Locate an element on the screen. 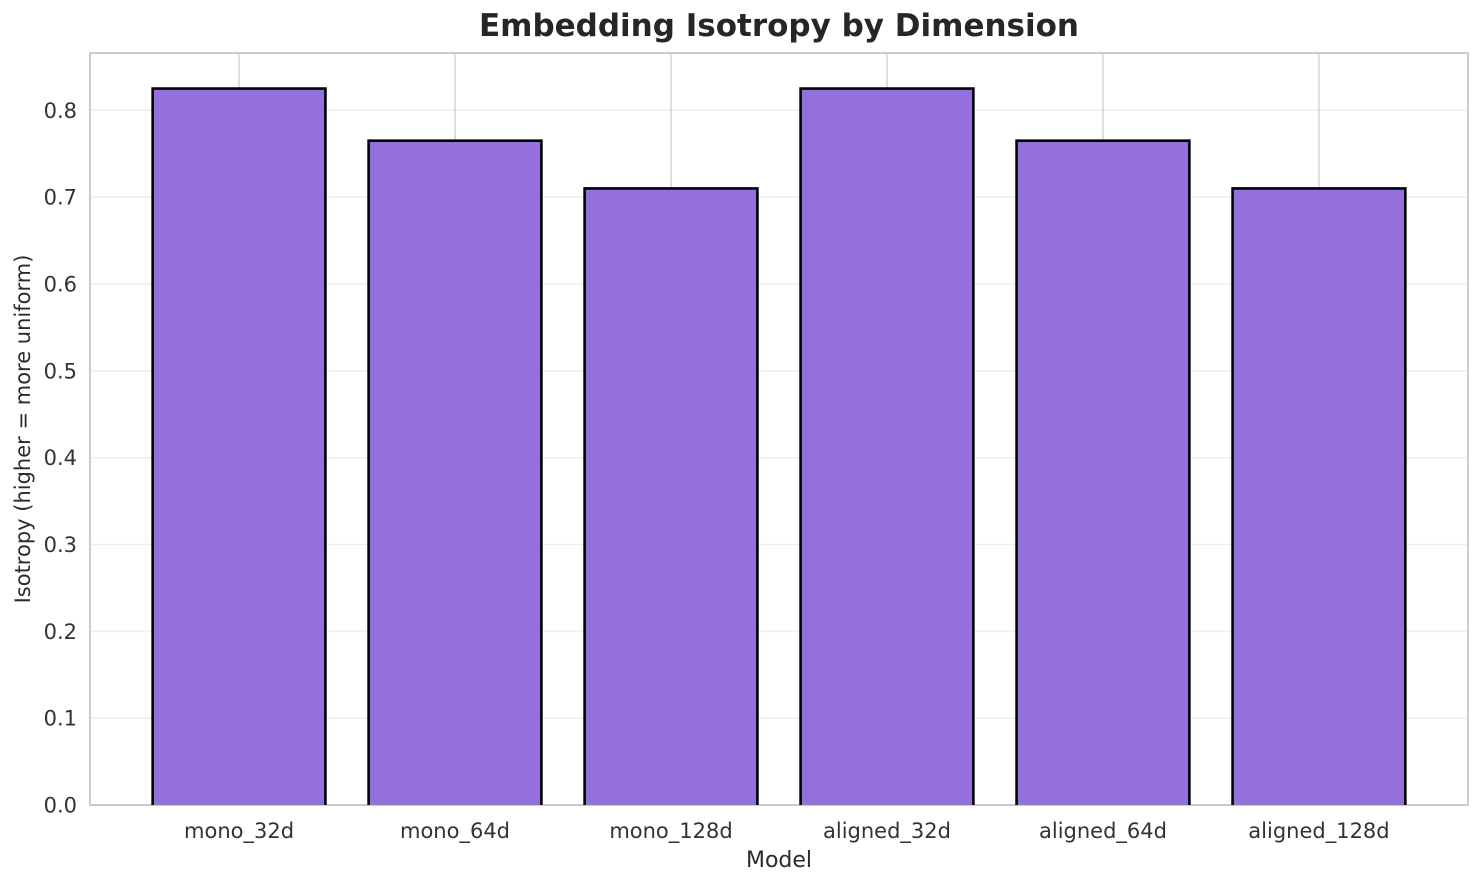 The height and width of the screenshot is (885, 1484). bar-edge-mono_64d is located at coordinates (455, 472).